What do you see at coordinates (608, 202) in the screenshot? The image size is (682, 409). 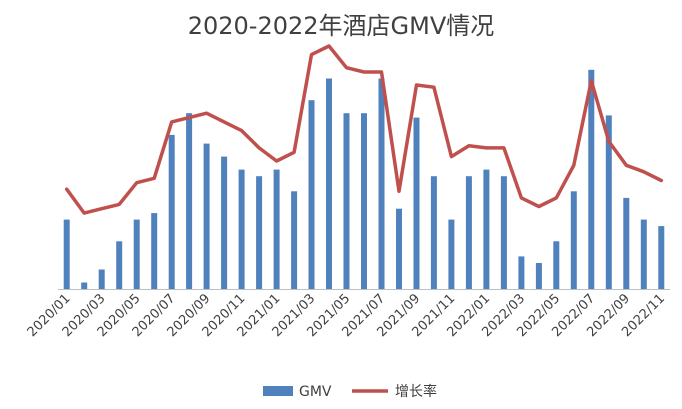 I see `gmv-bar-2022/08` at bounding box center [608, 202].